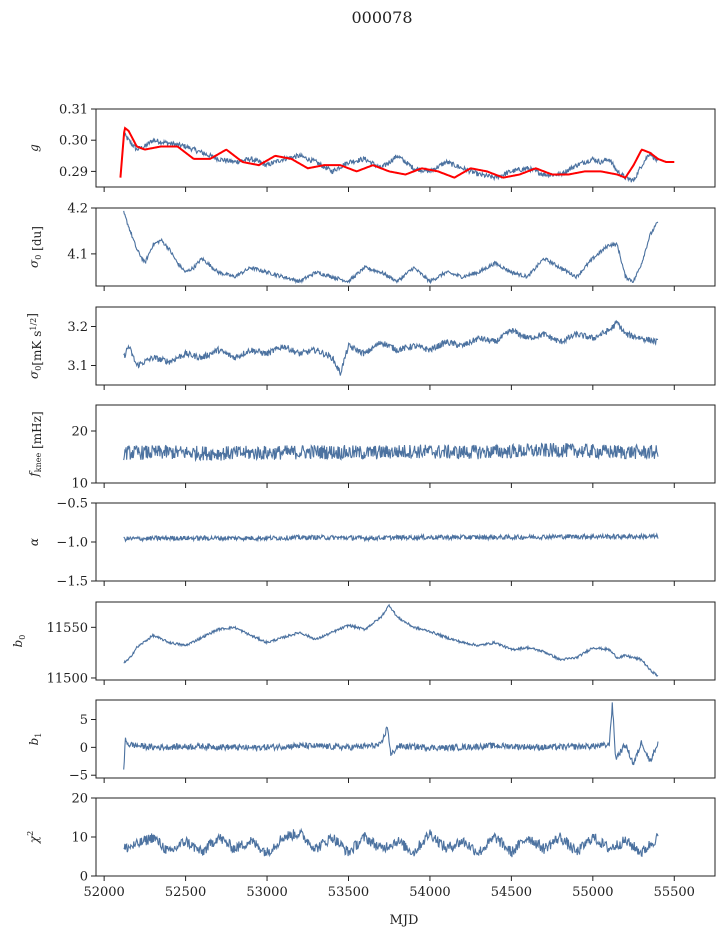 The image size is (725, 936). What do you see at coordinates (103, 892) in the screenshot?
I see `x-tick-label: 52000` at bounding box center [103, 892].